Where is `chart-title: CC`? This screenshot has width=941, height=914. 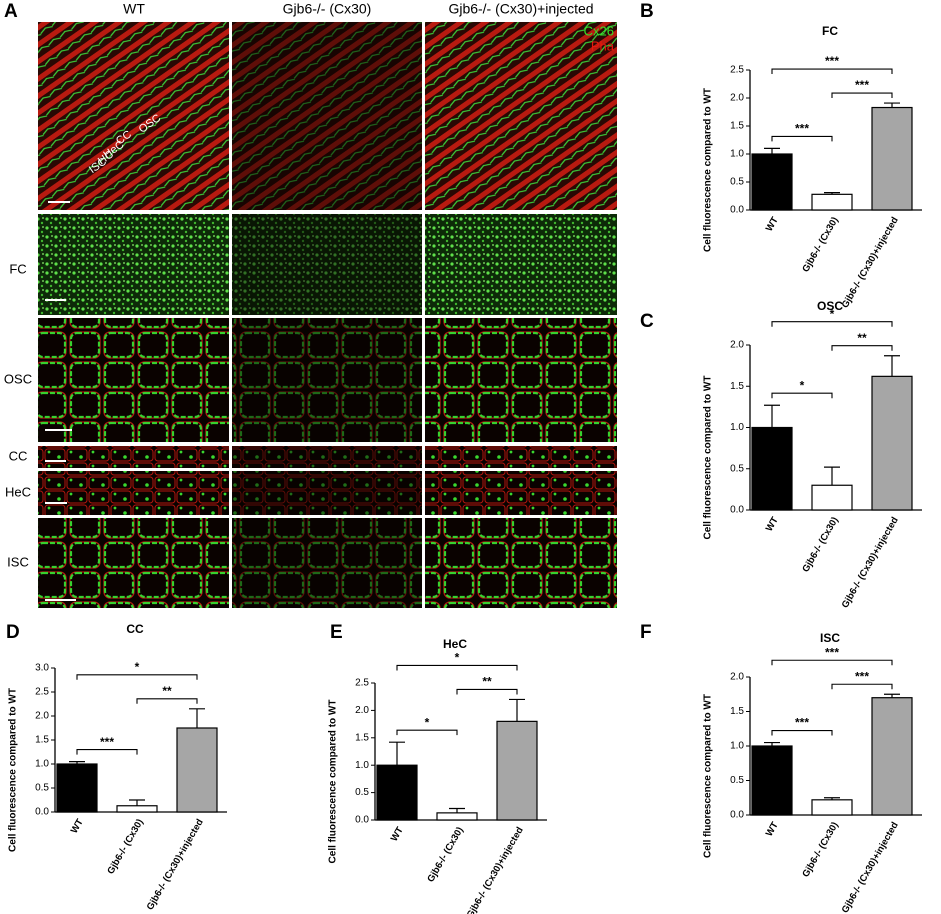 chart-title: CC is located at coordinates (135, 629).